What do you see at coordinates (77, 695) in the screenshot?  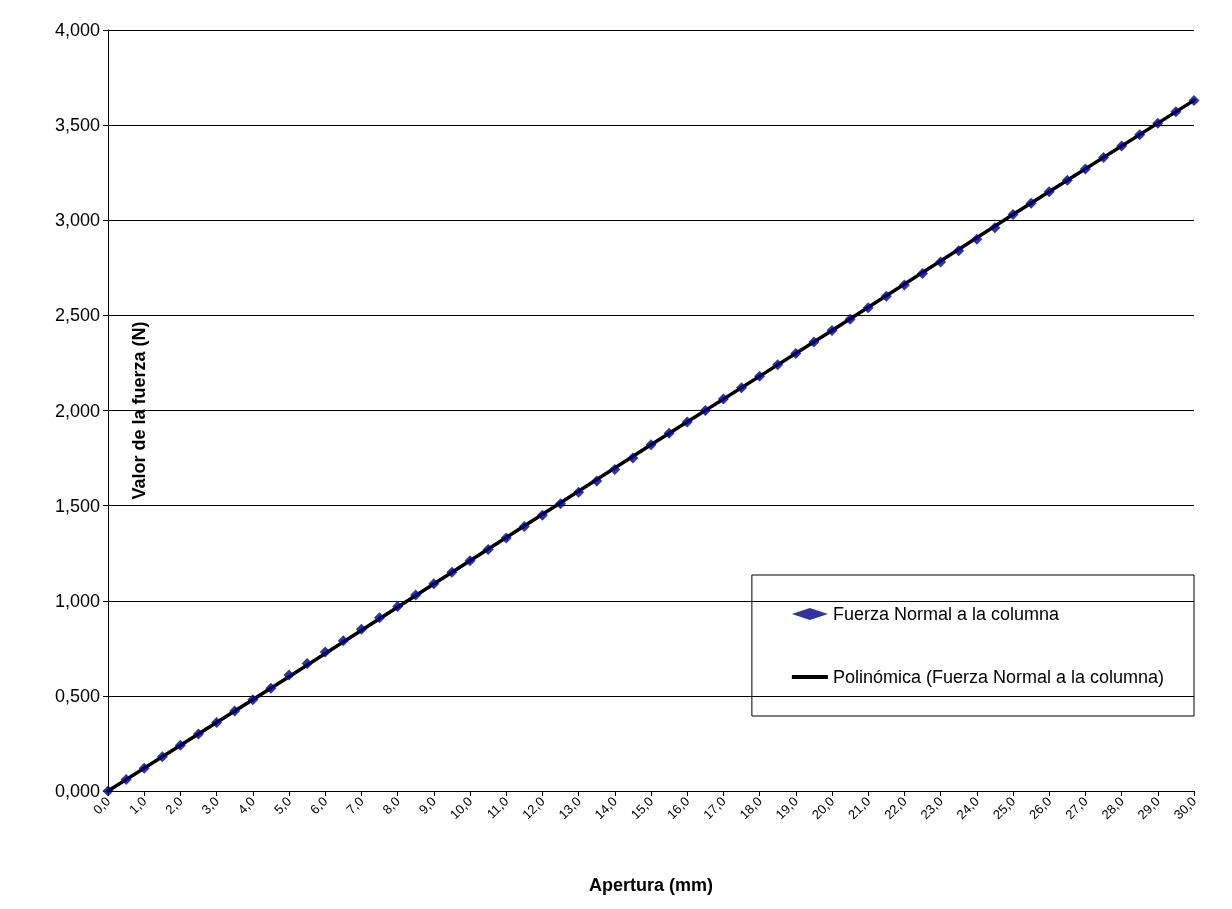 I see `y-tick-label: 0,500` at bounding box center [77, 695].